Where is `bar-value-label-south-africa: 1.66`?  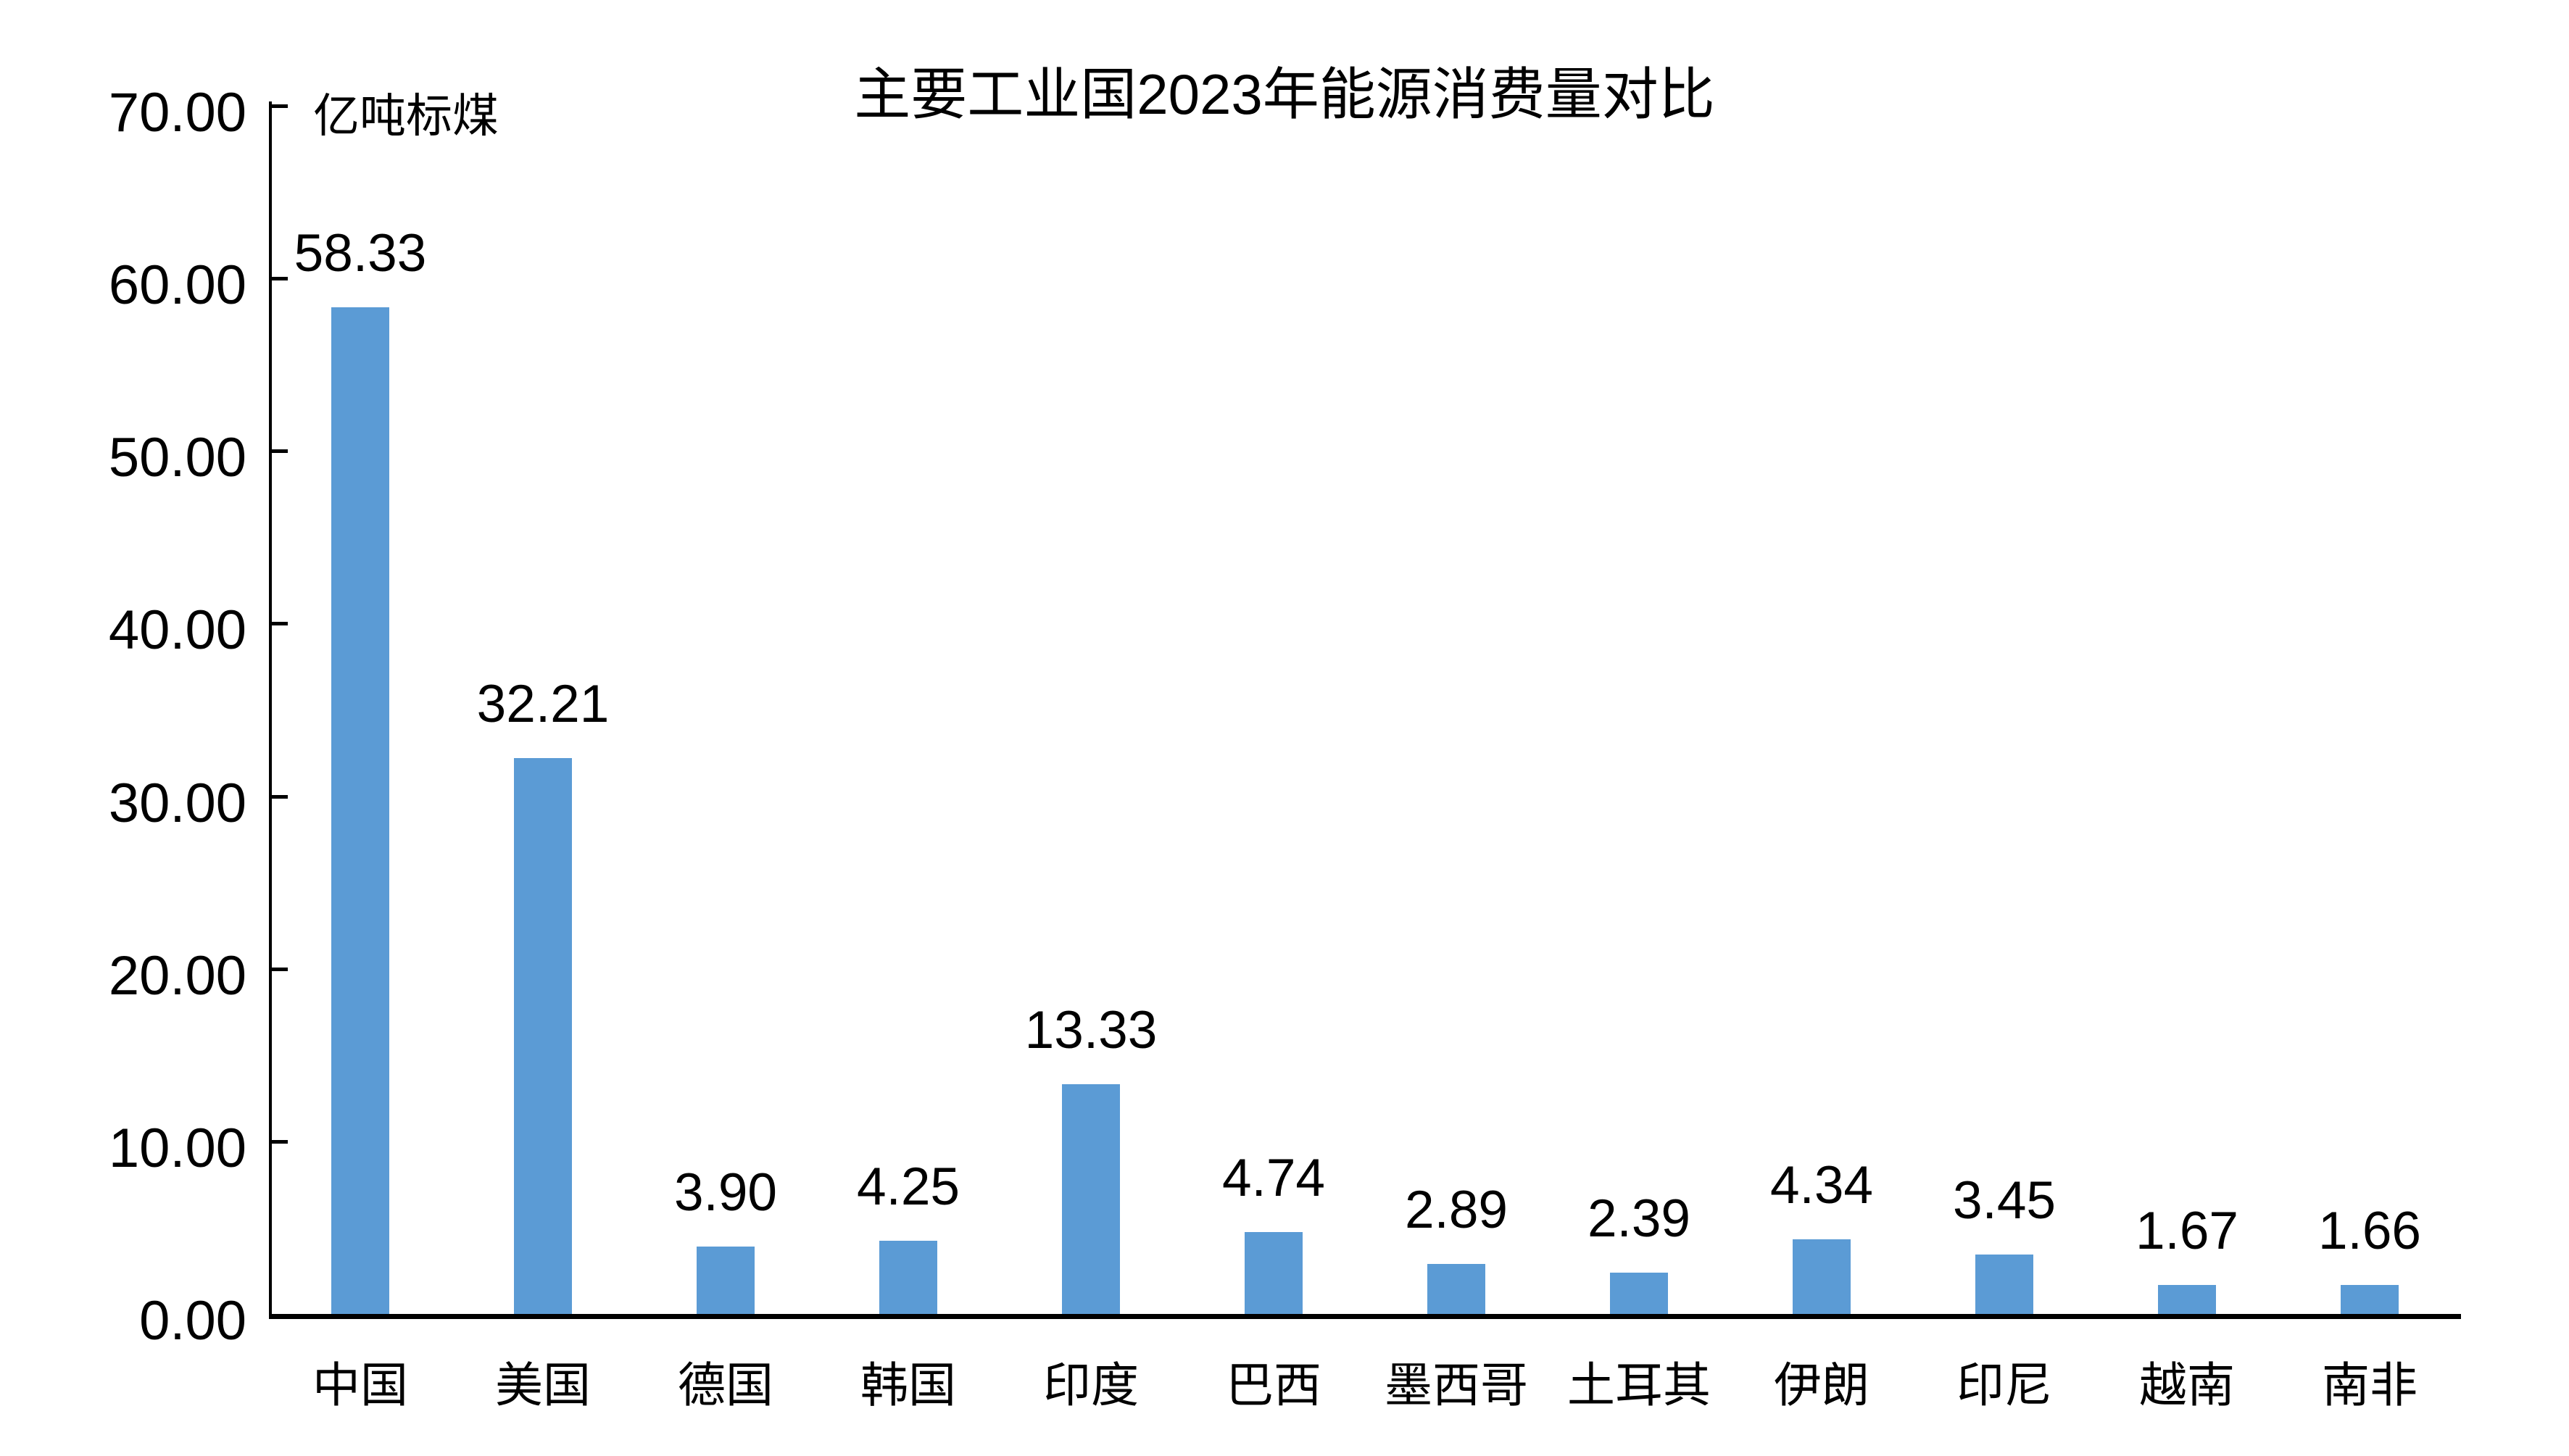 bar-value-label-south-africa: 1.66 is located at coordinates (2369, 1231).